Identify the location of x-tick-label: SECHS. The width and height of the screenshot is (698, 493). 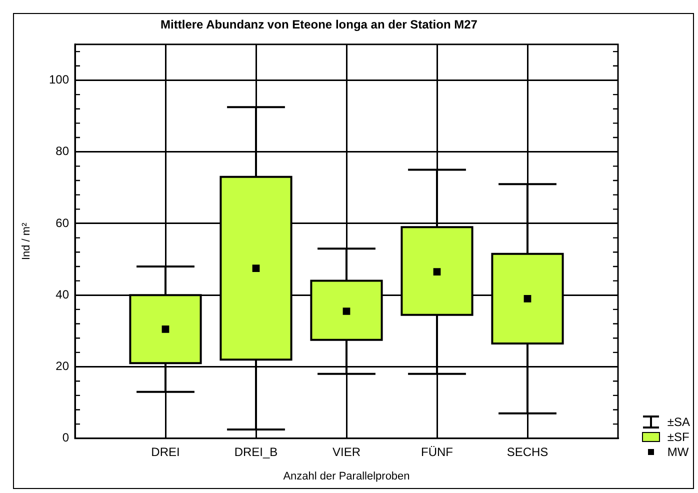
(527, 451).